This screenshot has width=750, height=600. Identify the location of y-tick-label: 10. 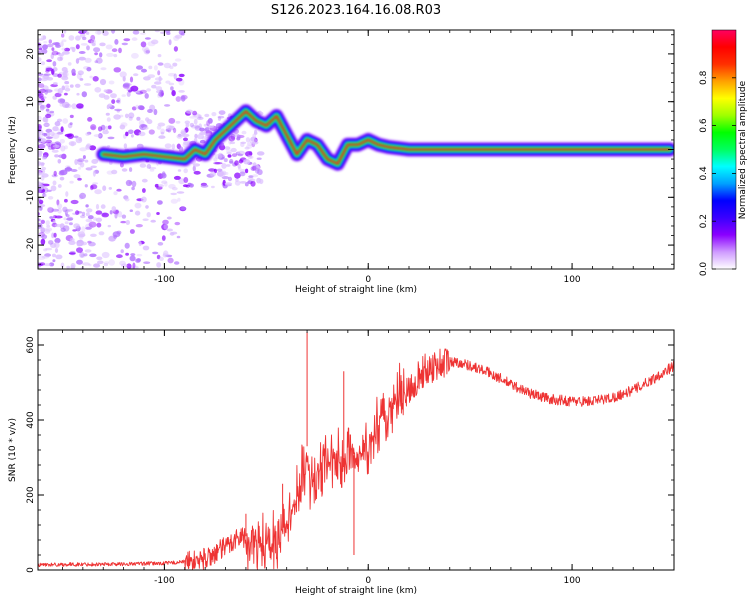
(31, 102).